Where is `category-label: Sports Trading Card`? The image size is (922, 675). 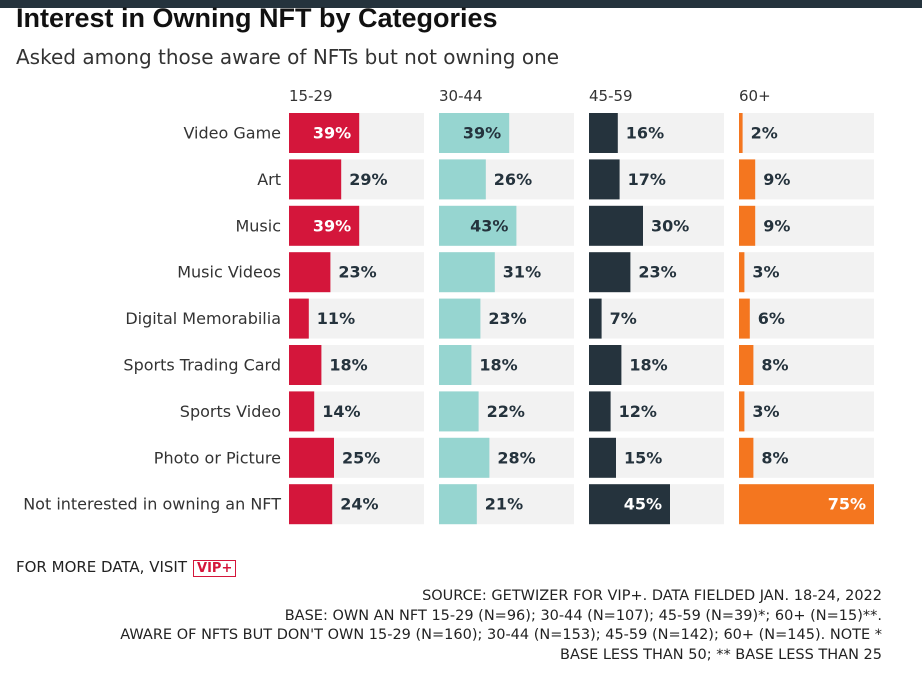
category-label: Sports Trading Card is located at coordinates (202, 365).